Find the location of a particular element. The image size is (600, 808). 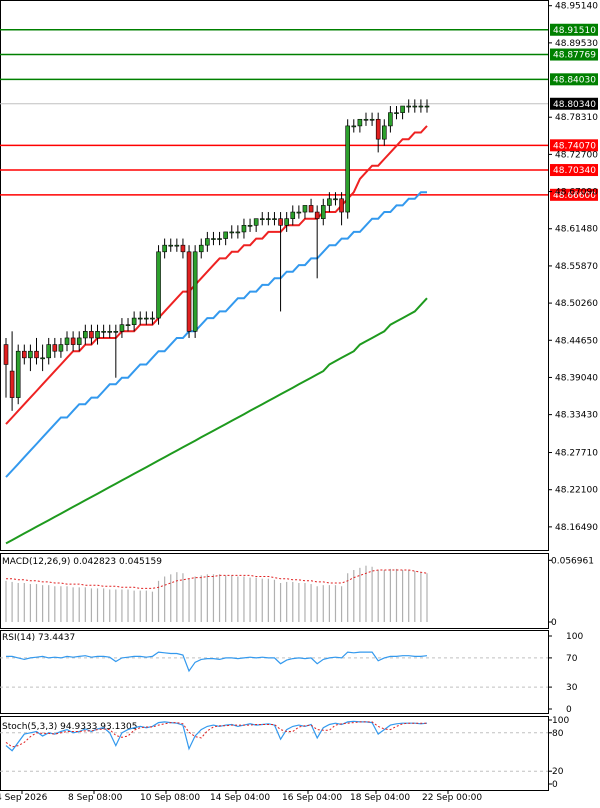

price-tick-label: 48.72700 is located at coordinates (576, 155).